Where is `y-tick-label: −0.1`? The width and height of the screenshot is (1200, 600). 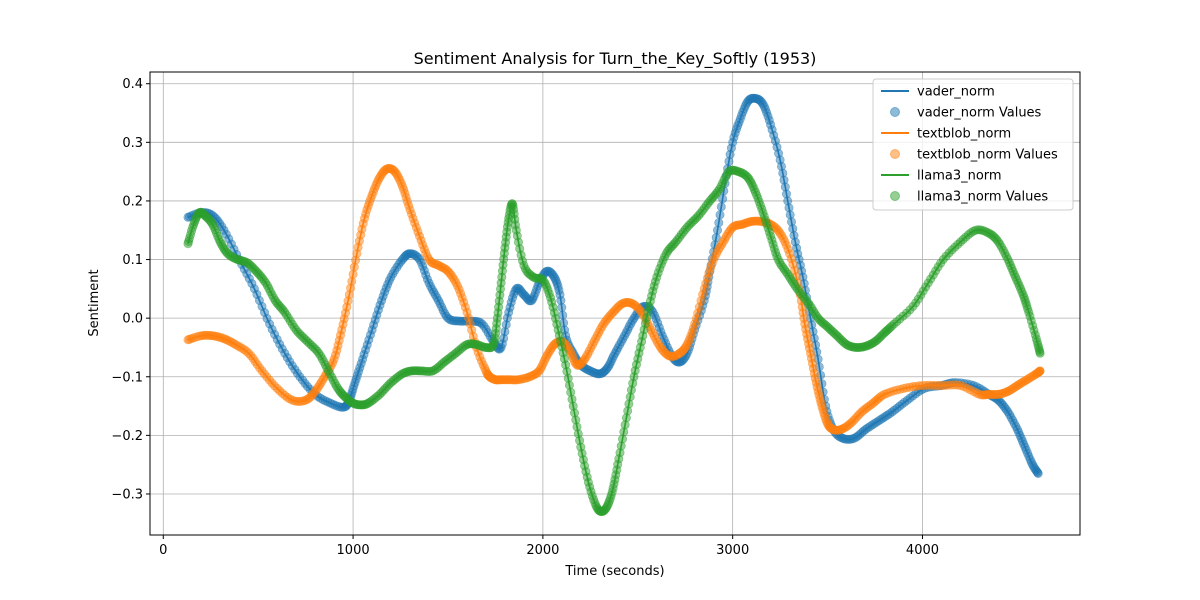 y-tick-label: −0.1 is located at coordinates (127, 377).